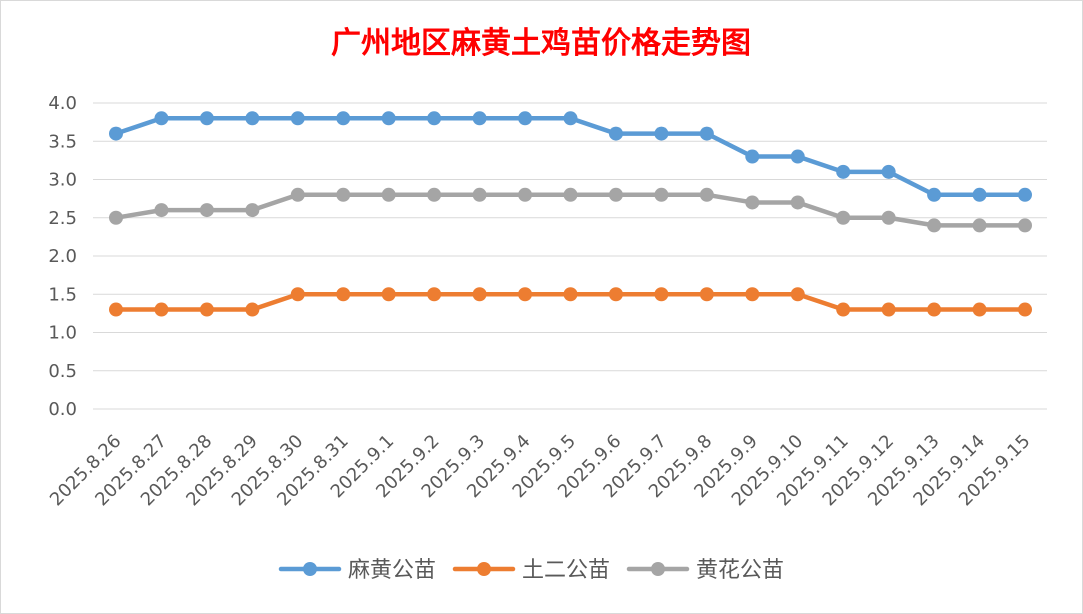 This screenshot has height=614, width=1083. I want to click on legend-label: 土二公苗, so click(566, 570).